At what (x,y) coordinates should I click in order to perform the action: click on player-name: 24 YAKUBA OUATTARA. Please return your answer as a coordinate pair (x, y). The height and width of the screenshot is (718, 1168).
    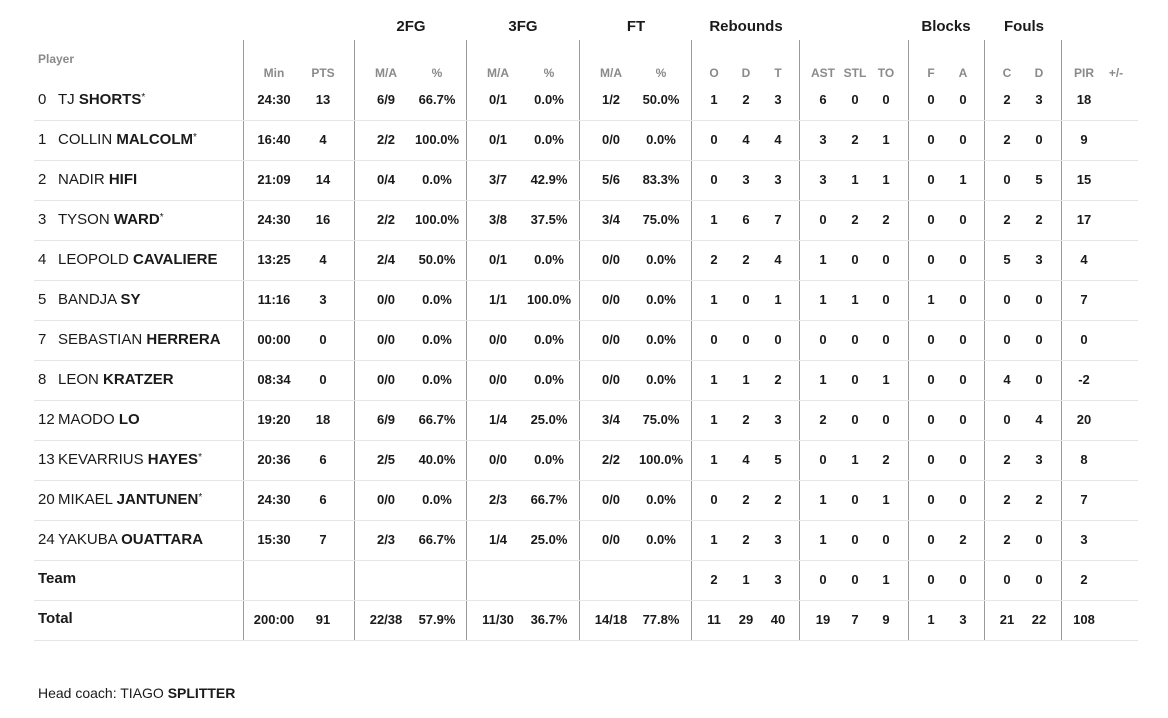
    Looking at the image, I should click on (120, 540).